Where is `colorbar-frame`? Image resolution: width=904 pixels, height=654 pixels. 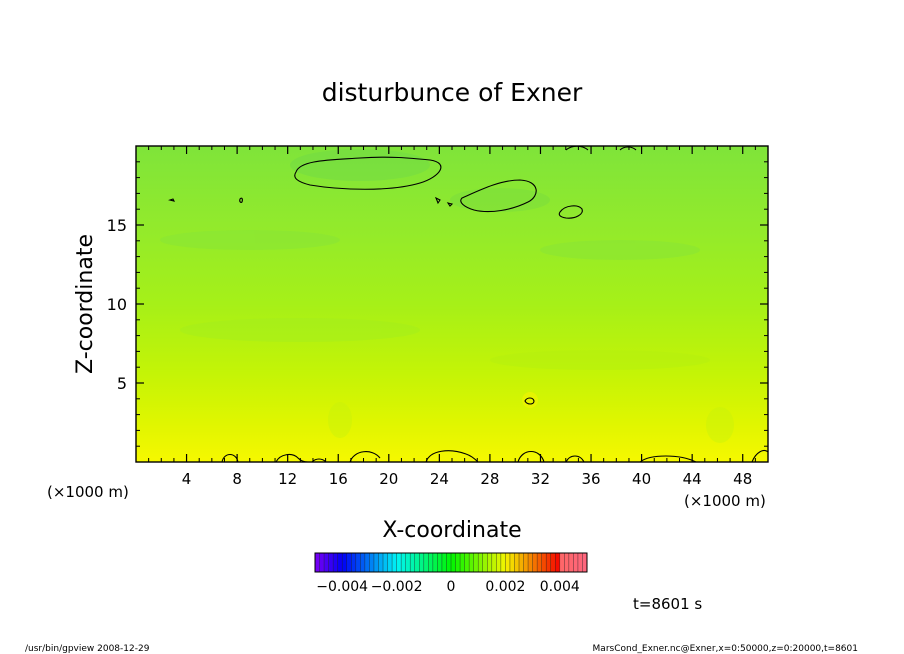
colorbar-frame is located at coordinates (451, 562).